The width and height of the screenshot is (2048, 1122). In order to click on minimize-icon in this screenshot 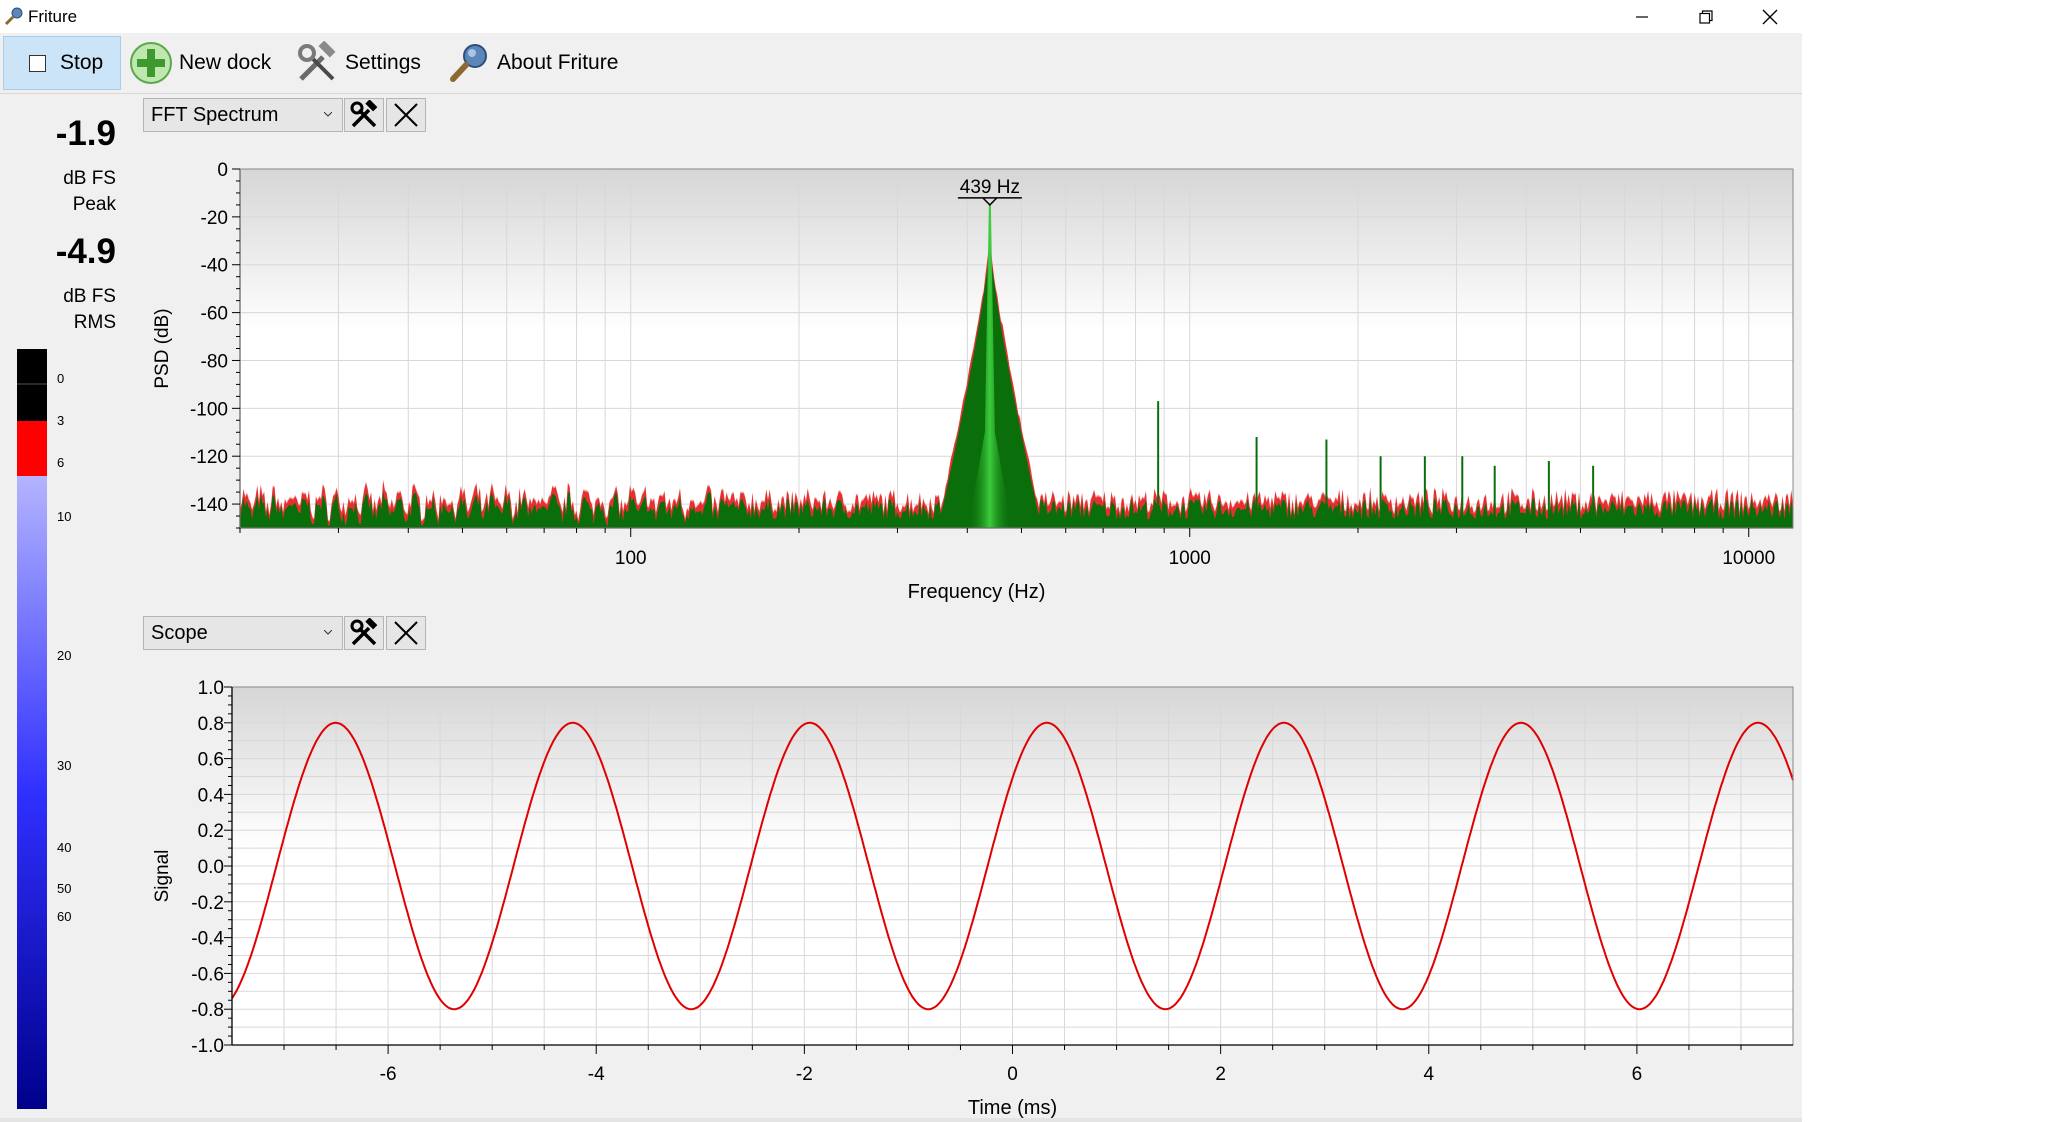, I will do `click(1642, 16)`.